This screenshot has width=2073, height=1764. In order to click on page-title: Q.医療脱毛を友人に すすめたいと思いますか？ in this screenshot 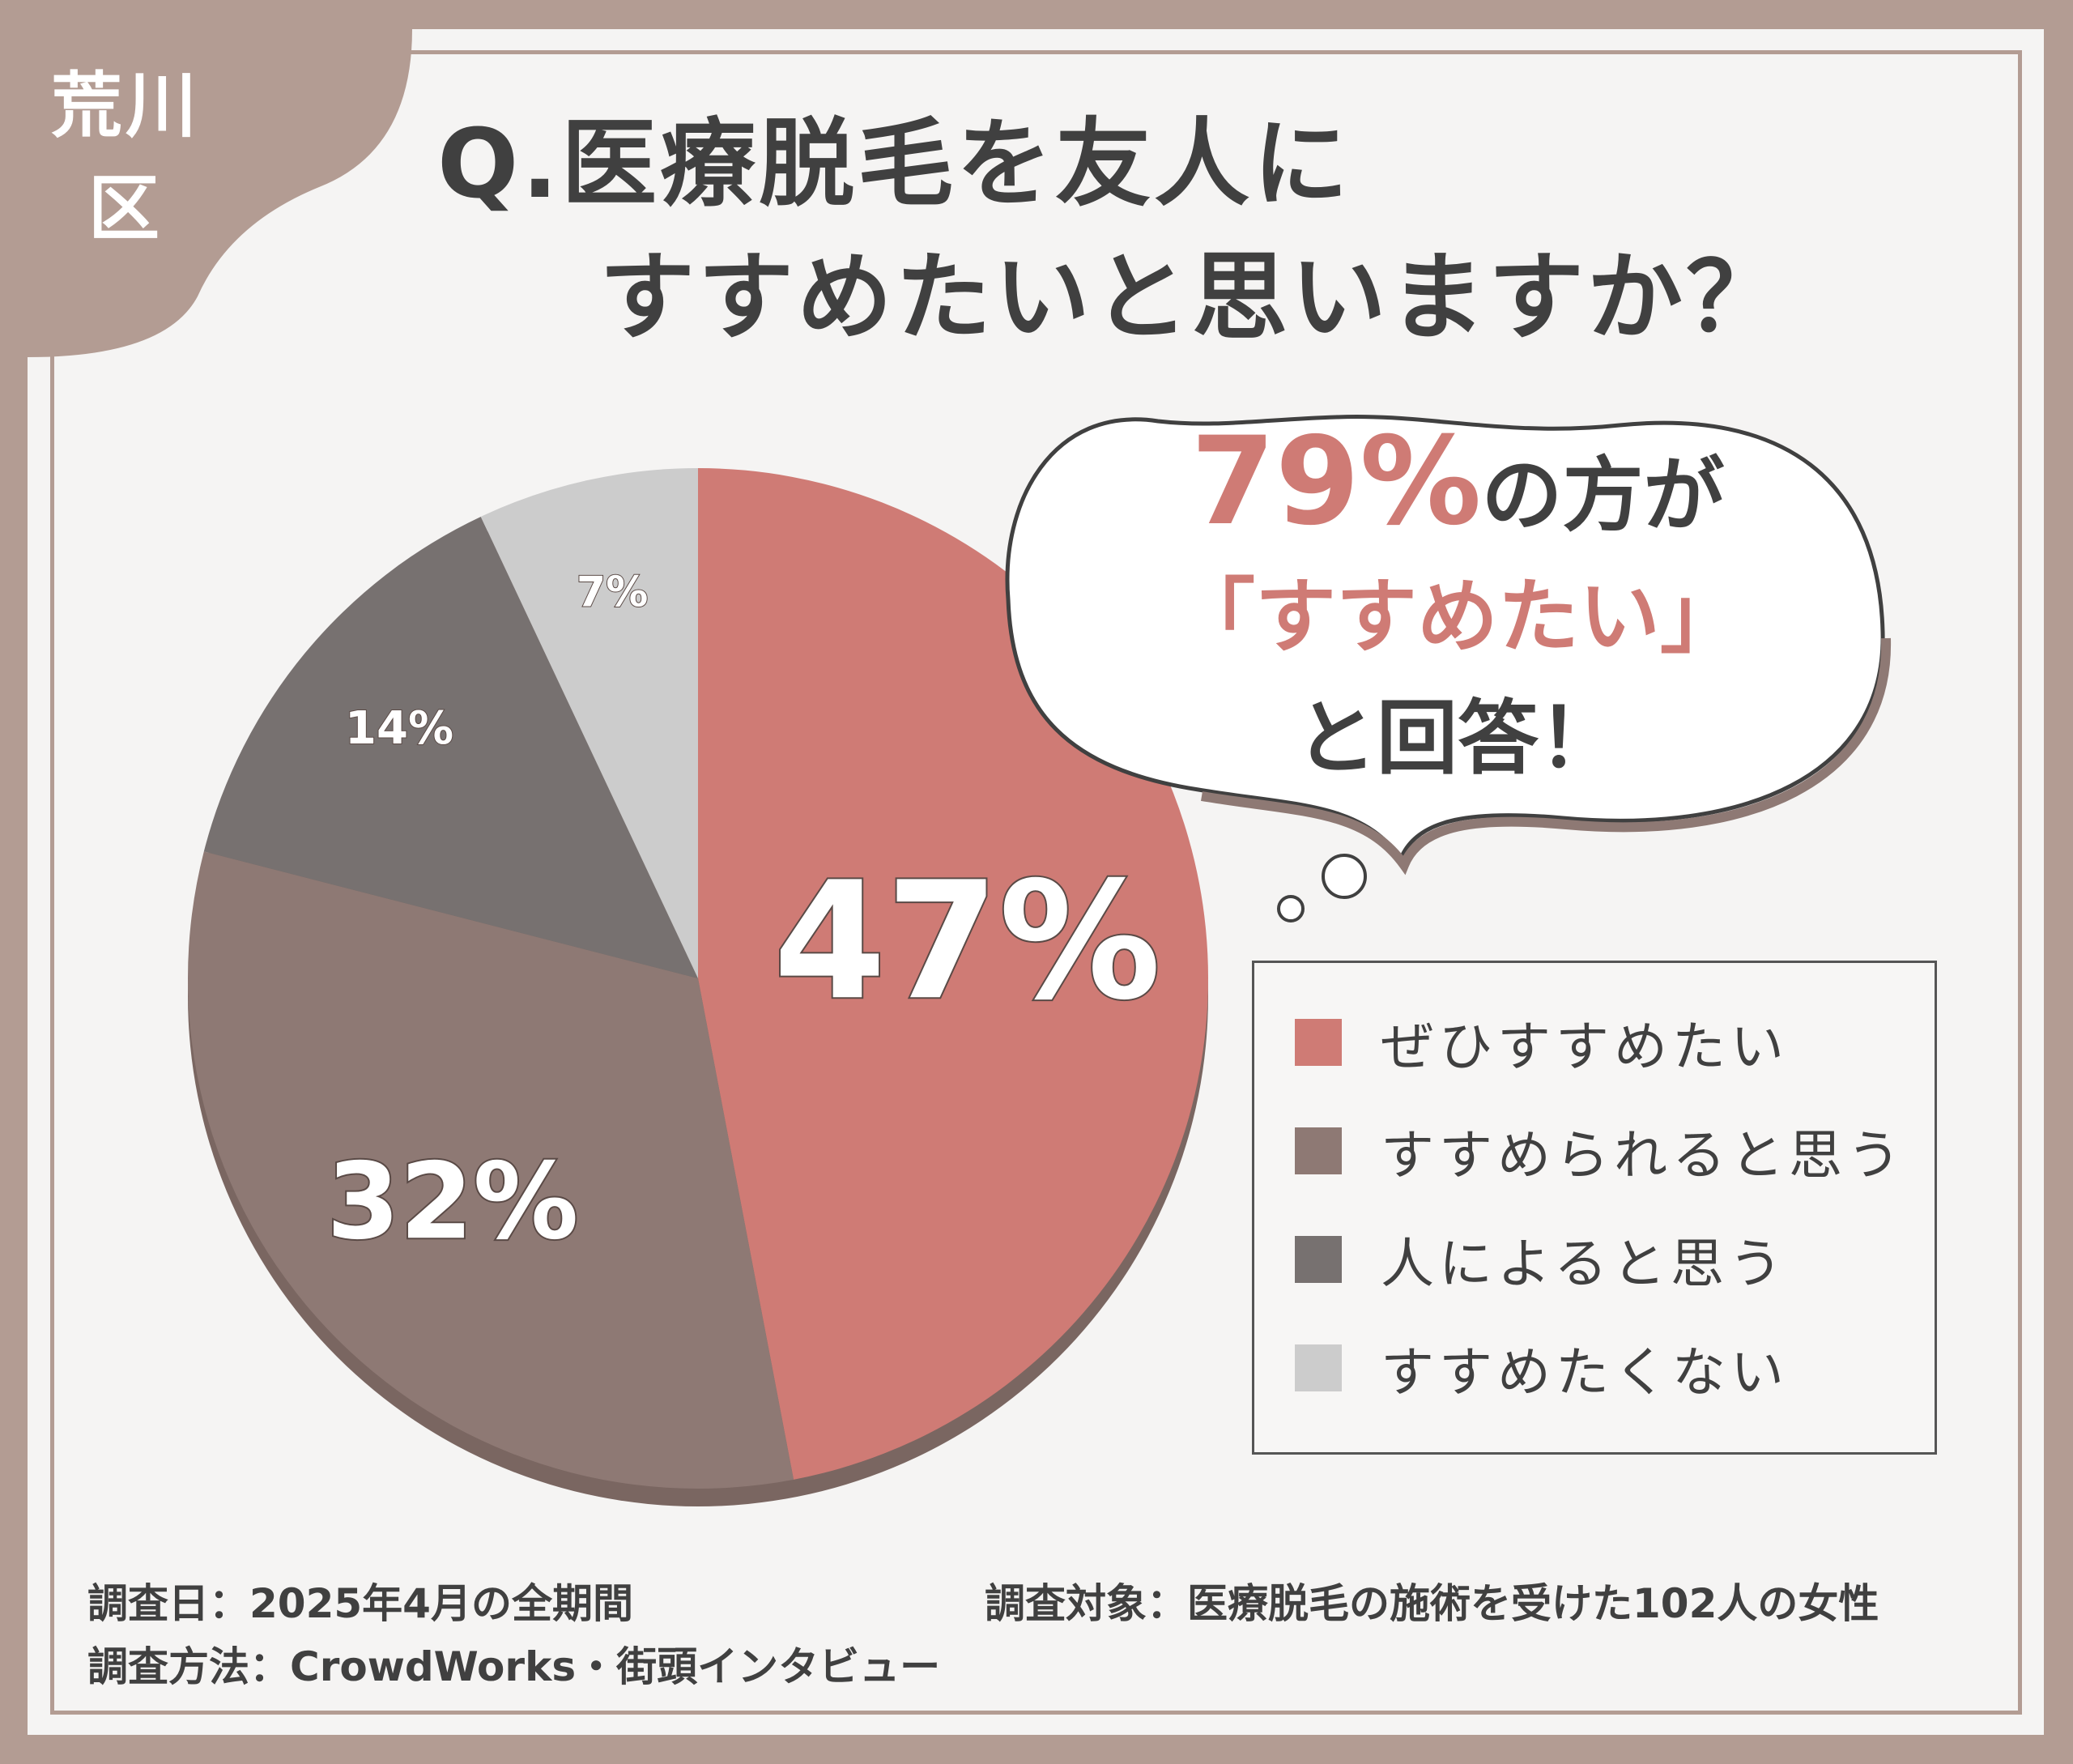, I will do `click(1111, 230)`.